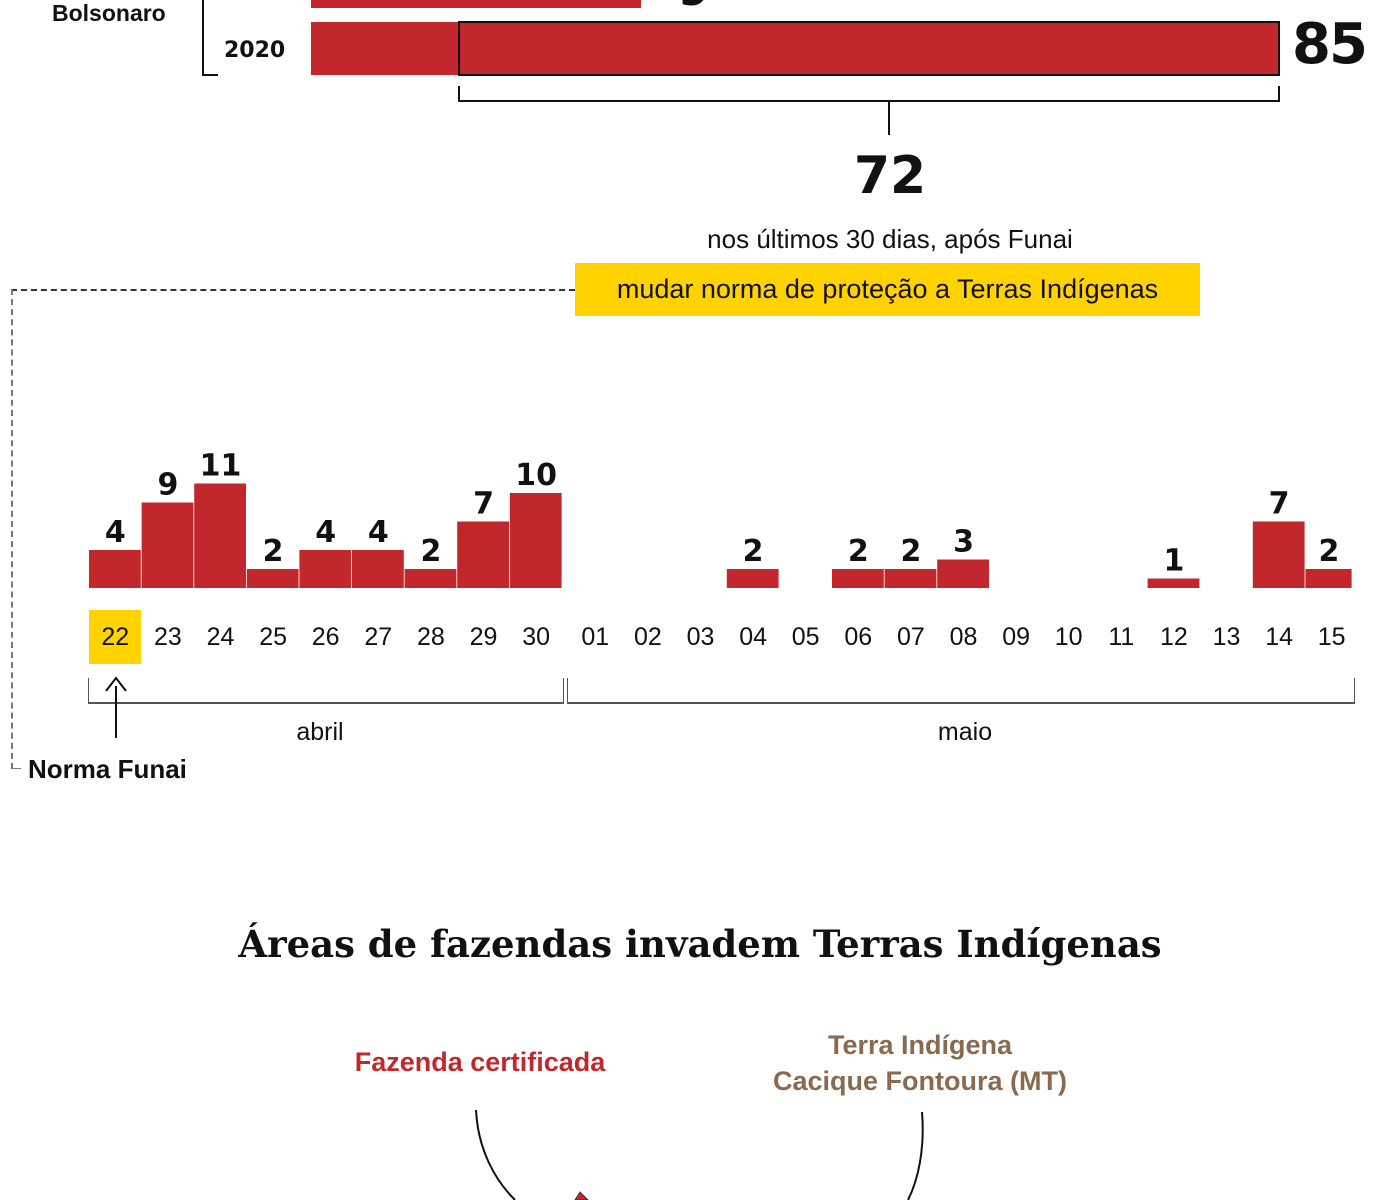 The image size is (1400, 1200). Describe the element at coordinates (109, 13) in the screenshot. I see `group-label-bolsonaro: Bolsonaro` at that location.